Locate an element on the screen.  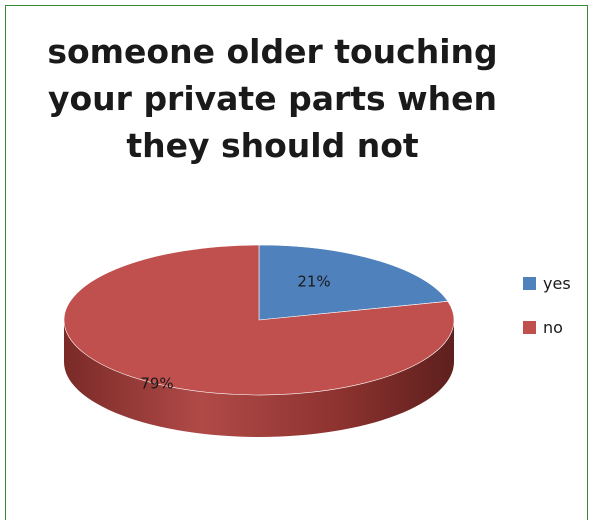
legend-swatch-no is located at coordinates (529, 327).